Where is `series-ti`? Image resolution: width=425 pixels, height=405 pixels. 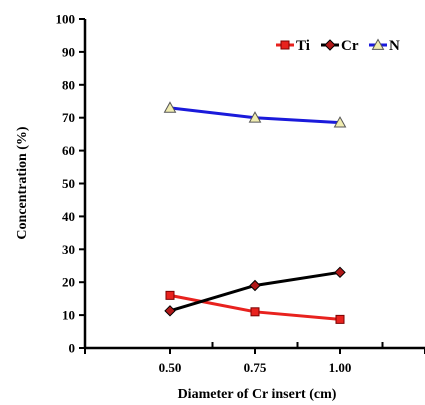 series-ti is located at coordinates (255, 307).